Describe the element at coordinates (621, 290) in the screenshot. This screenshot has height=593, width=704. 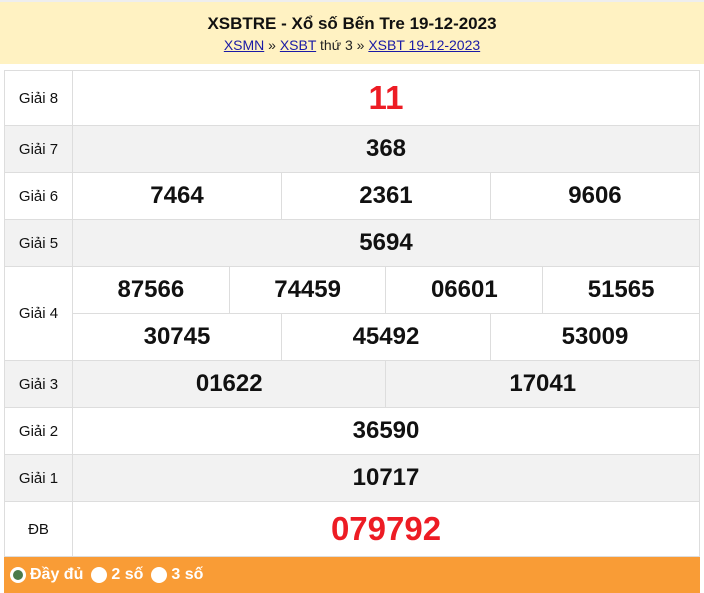
I see `prize-number: 51565` at that location.